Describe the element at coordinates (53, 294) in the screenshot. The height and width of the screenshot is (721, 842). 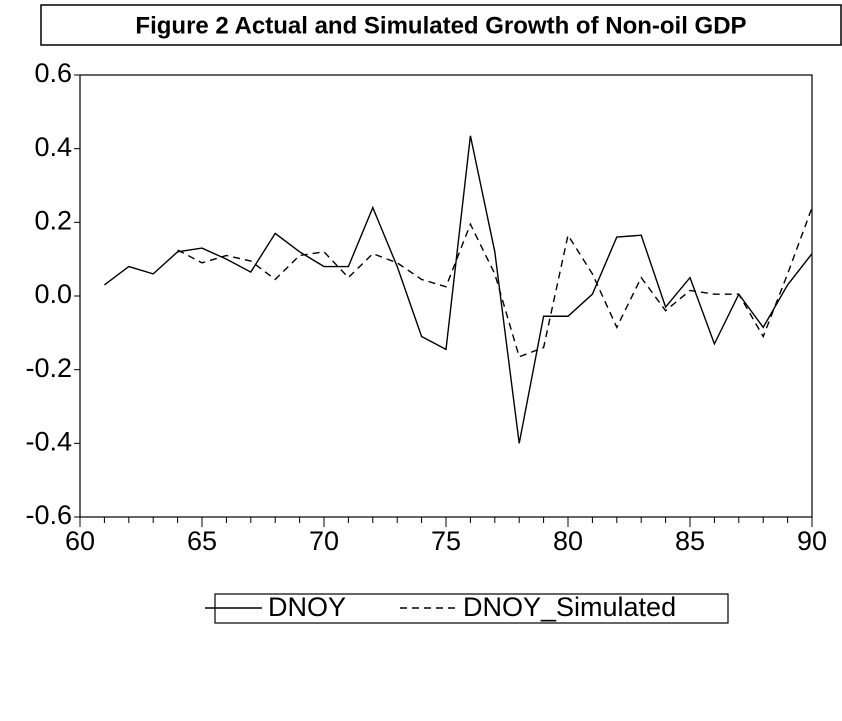
I see `y-tick-label: 0.0` at that location.